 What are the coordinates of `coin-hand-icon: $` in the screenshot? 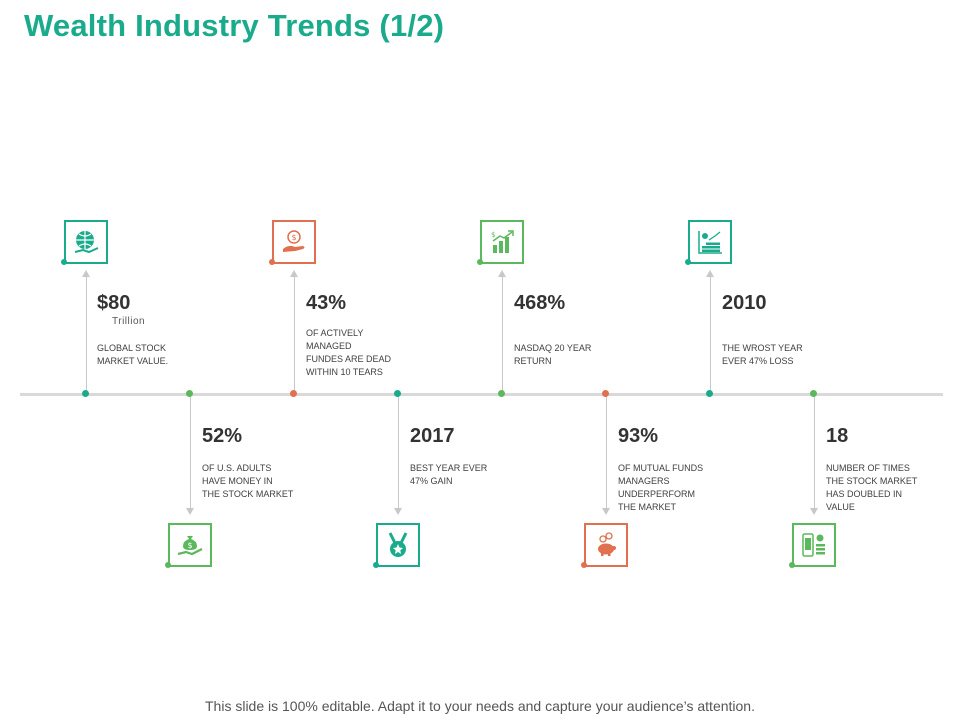 It's located at (294, 241).